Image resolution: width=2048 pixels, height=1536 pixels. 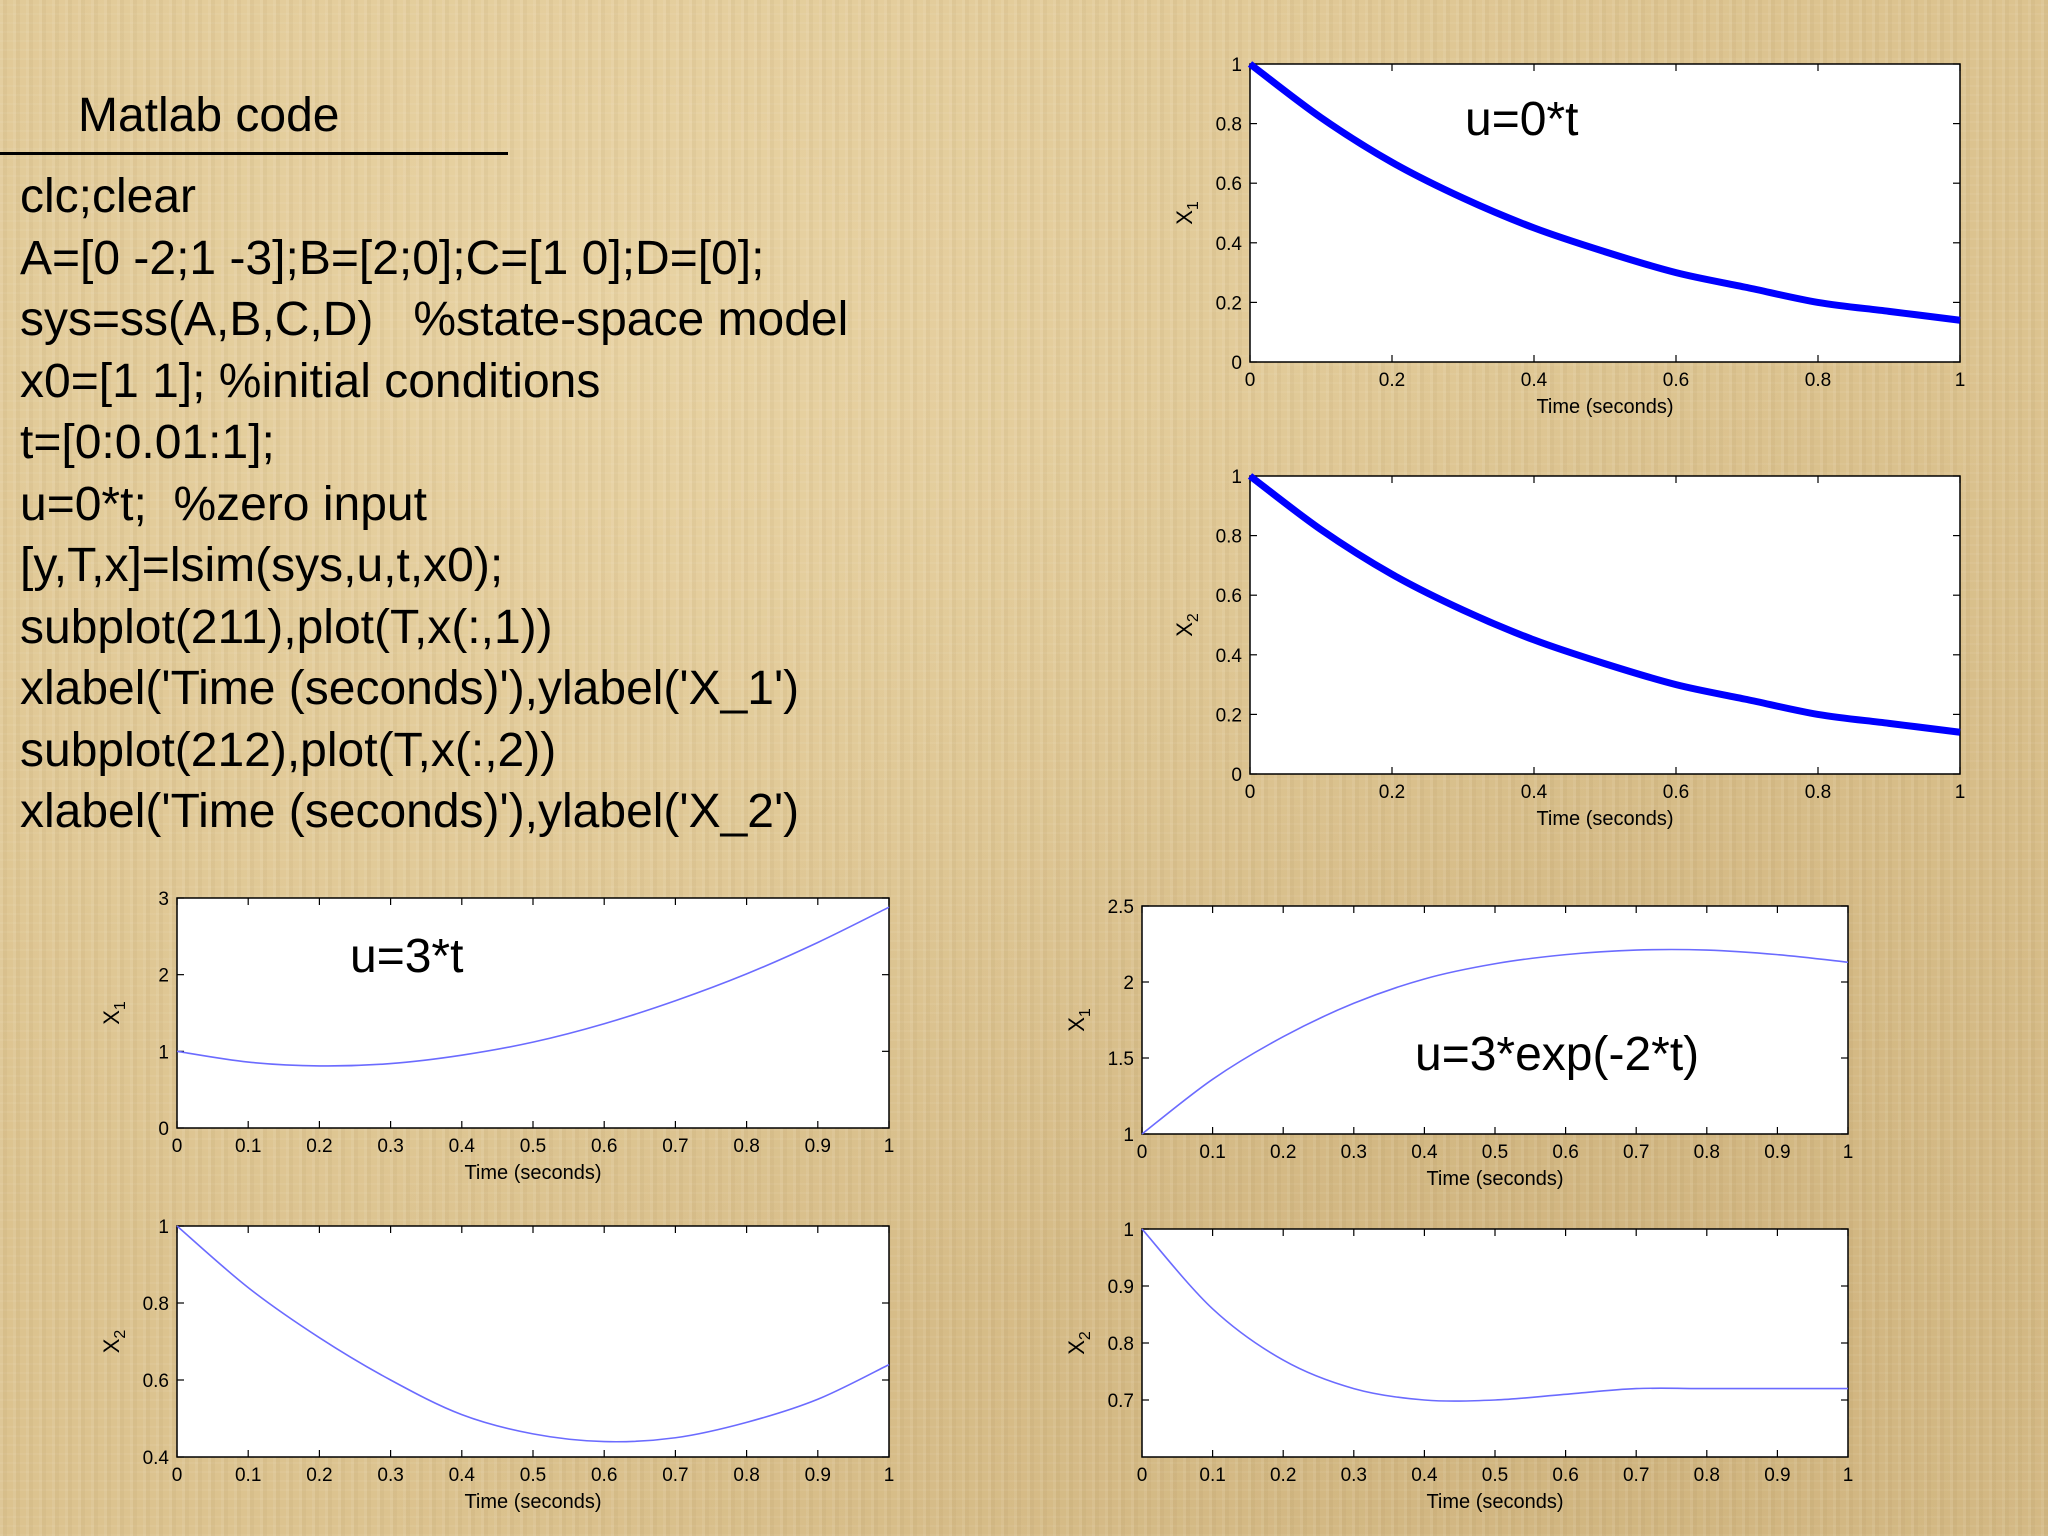 I want to click on y-tick-label: 3, so click(x=163, y=899).